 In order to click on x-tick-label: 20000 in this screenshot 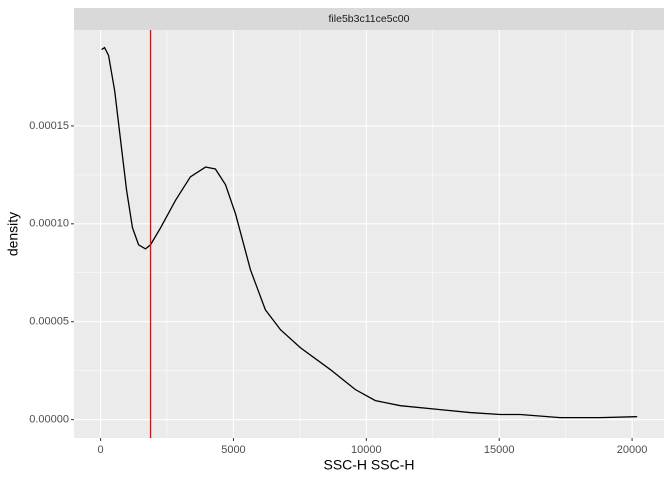, I will do `click(632, 450)`.